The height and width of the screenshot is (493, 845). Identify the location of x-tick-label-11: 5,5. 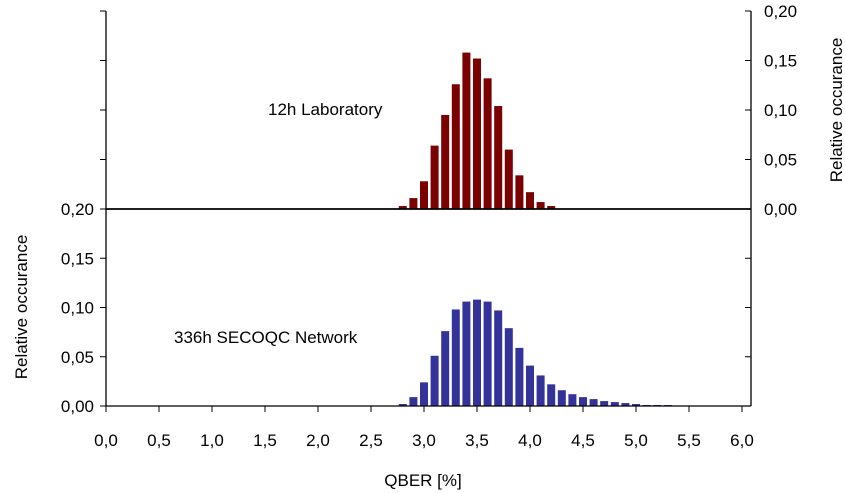
(689, 440).